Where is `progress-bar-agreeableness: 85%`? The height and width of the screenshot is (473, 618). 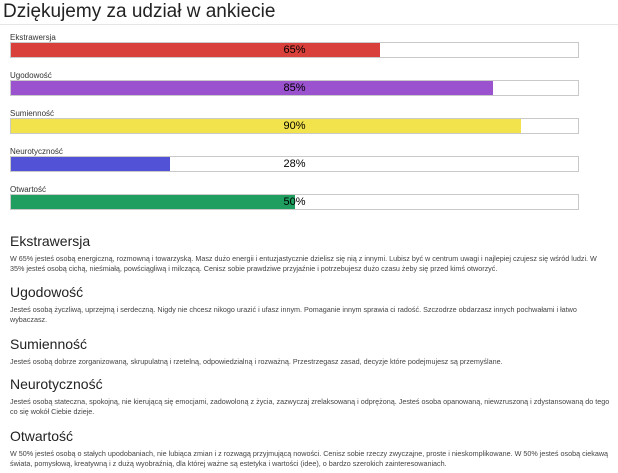 progress-bar-agreeableness: 85% is located at coordinates (294, 88).